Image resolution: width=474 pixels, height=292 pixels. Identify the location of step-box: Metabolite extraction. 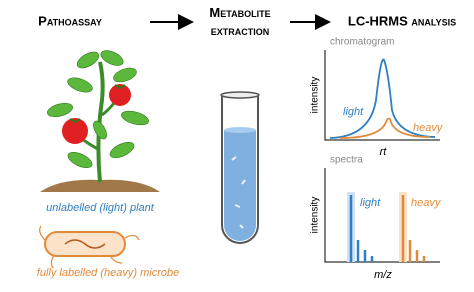
(240, 21).